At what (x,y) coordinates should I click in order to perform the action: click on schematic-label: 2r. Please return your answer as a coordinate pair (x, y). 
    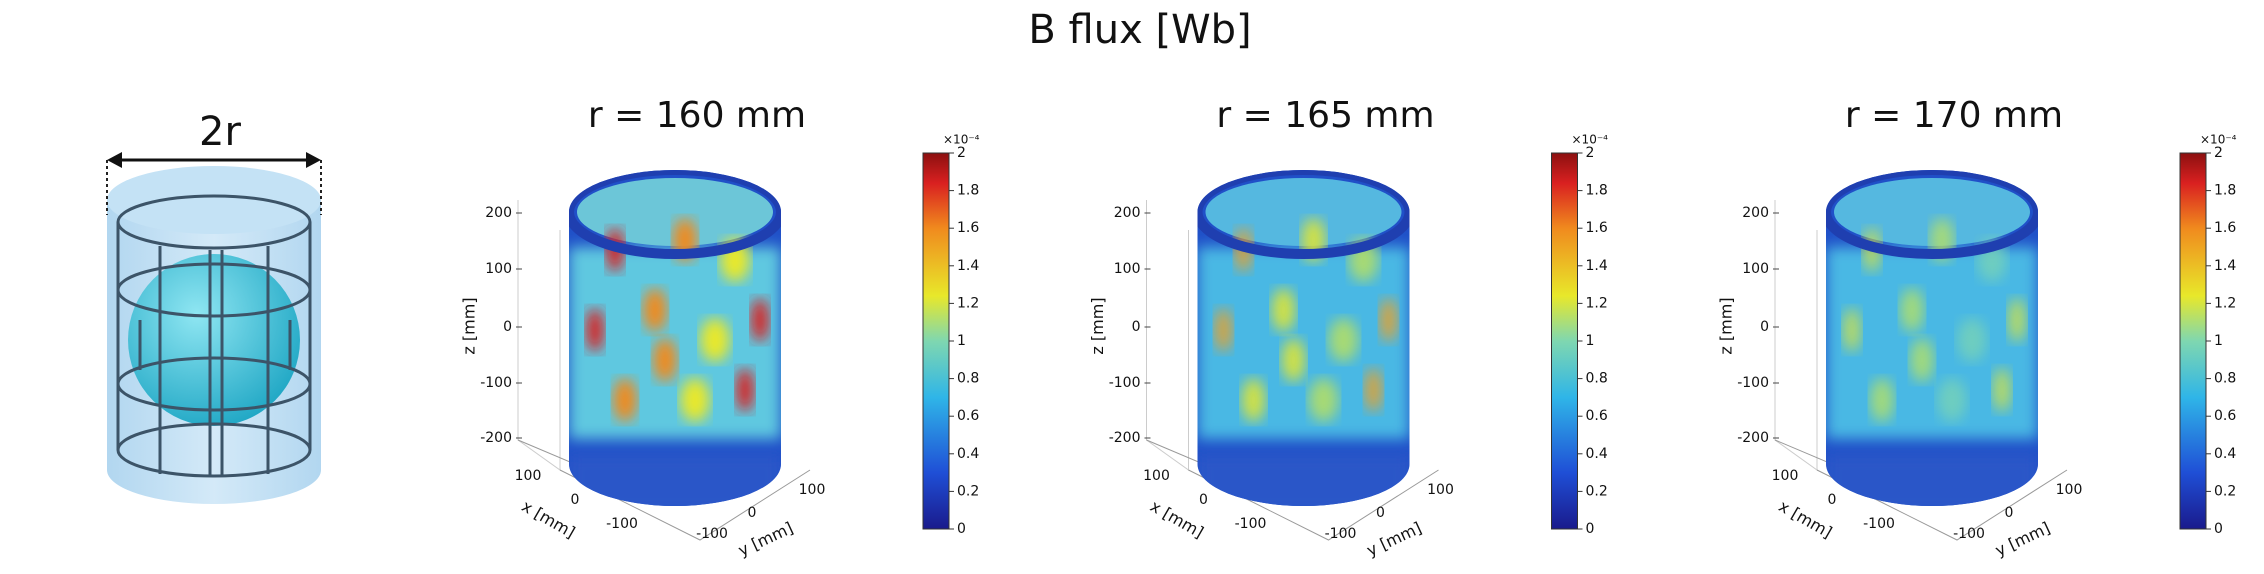
    Looking at the image, I should click on (220, 132).